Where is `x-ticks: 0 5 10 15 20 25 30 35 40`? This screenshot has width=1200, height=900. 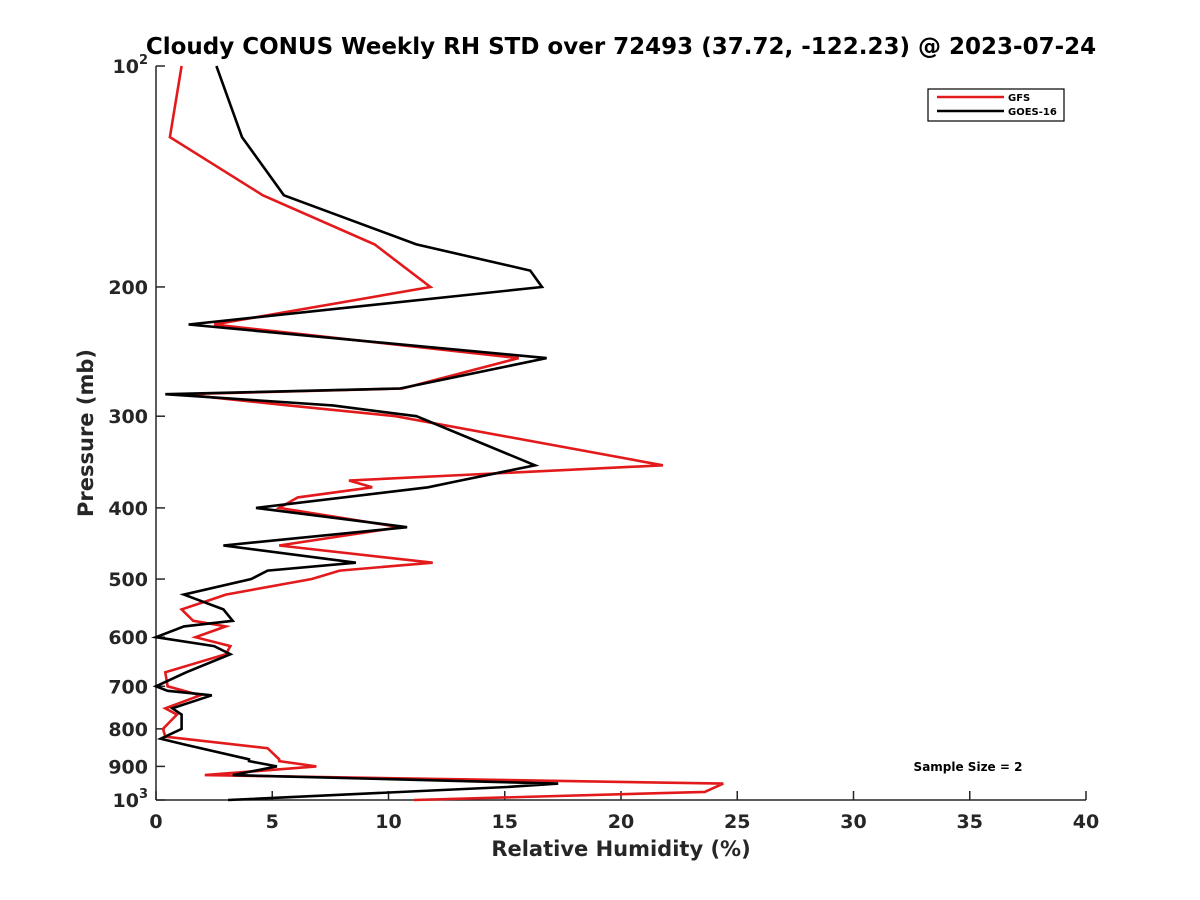
x-ticks: 0 5 10 15 20 25 30 35 40 is located at coordinates (624, 812).